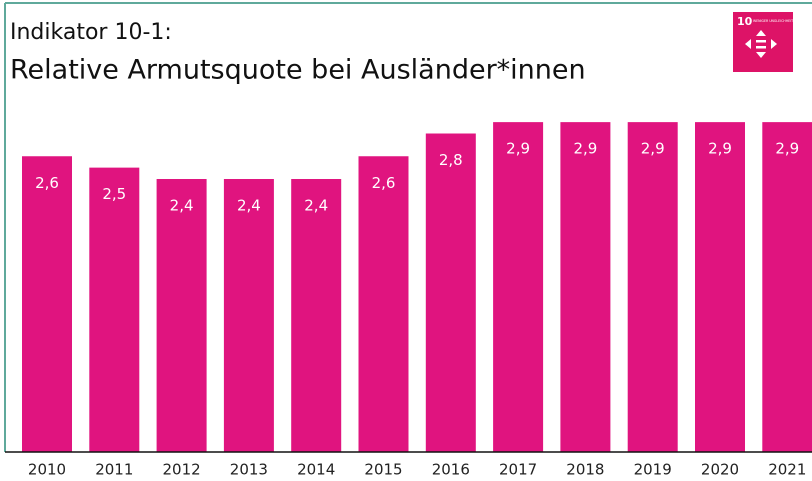 The image size is (812, 481). I want to click on x-tick-label: 2018, so click(585, 470).